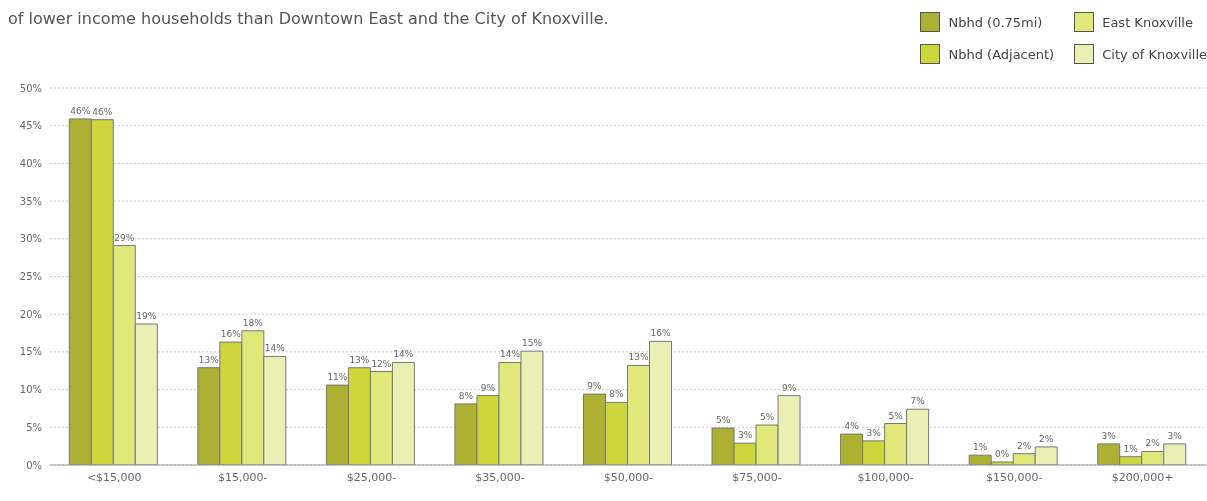 This screenshot has height=501, width=1207. What do you see at coordinates (30, 201) in the screenshot?
I see `y-tick-label: 35%` at bounding box center [30, 201].